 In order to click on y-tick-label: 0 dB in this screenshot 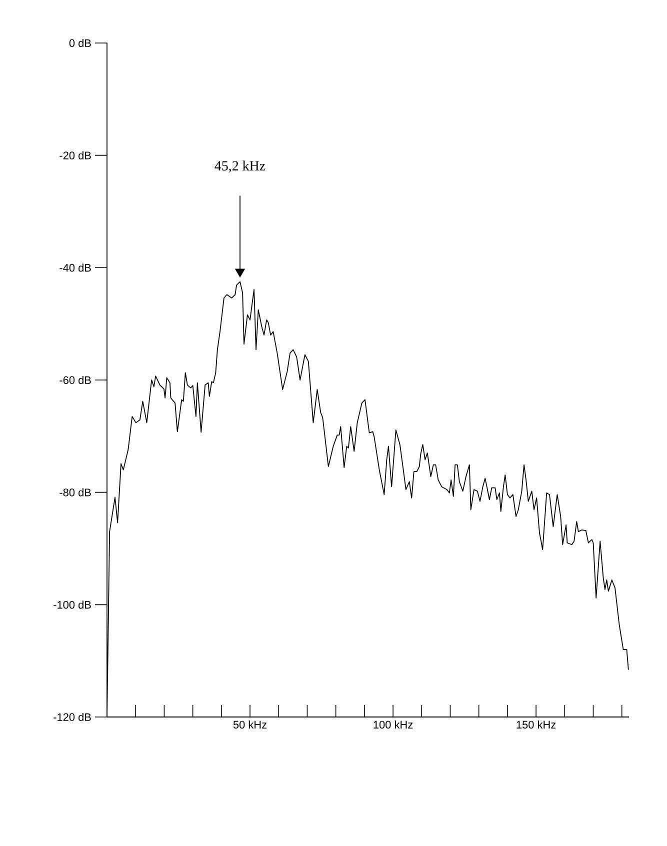, I will do `click(80, 43)`.